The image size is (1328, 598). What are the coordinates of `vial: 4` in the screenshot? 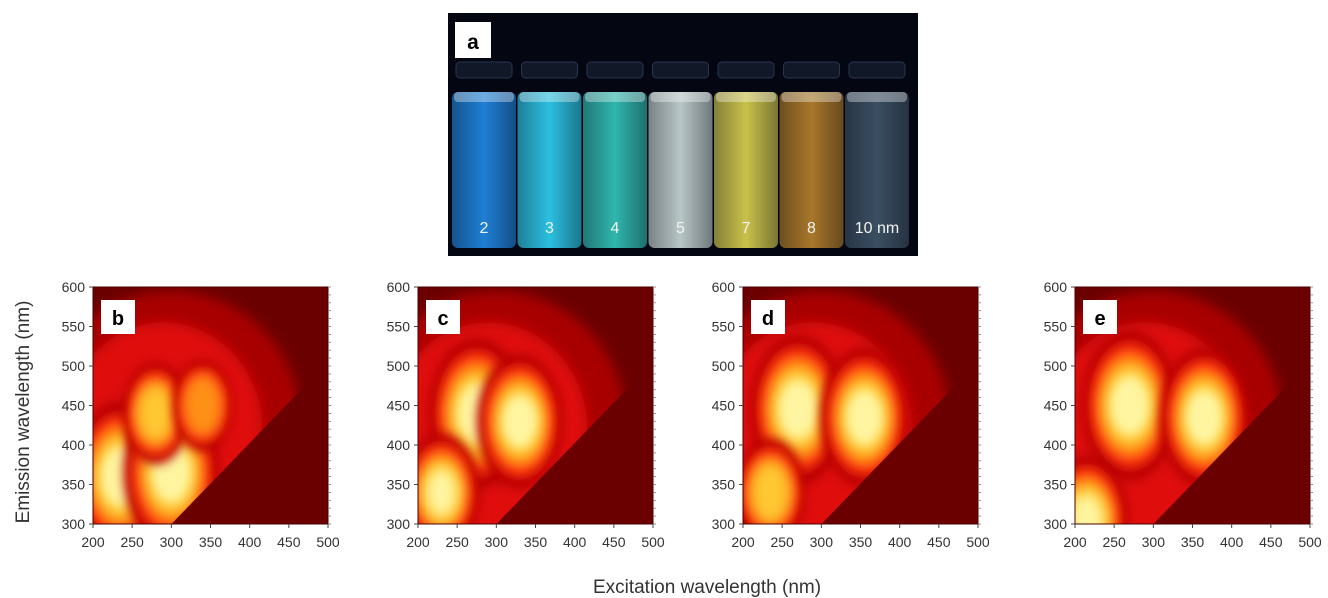 It's located at (615, 154).